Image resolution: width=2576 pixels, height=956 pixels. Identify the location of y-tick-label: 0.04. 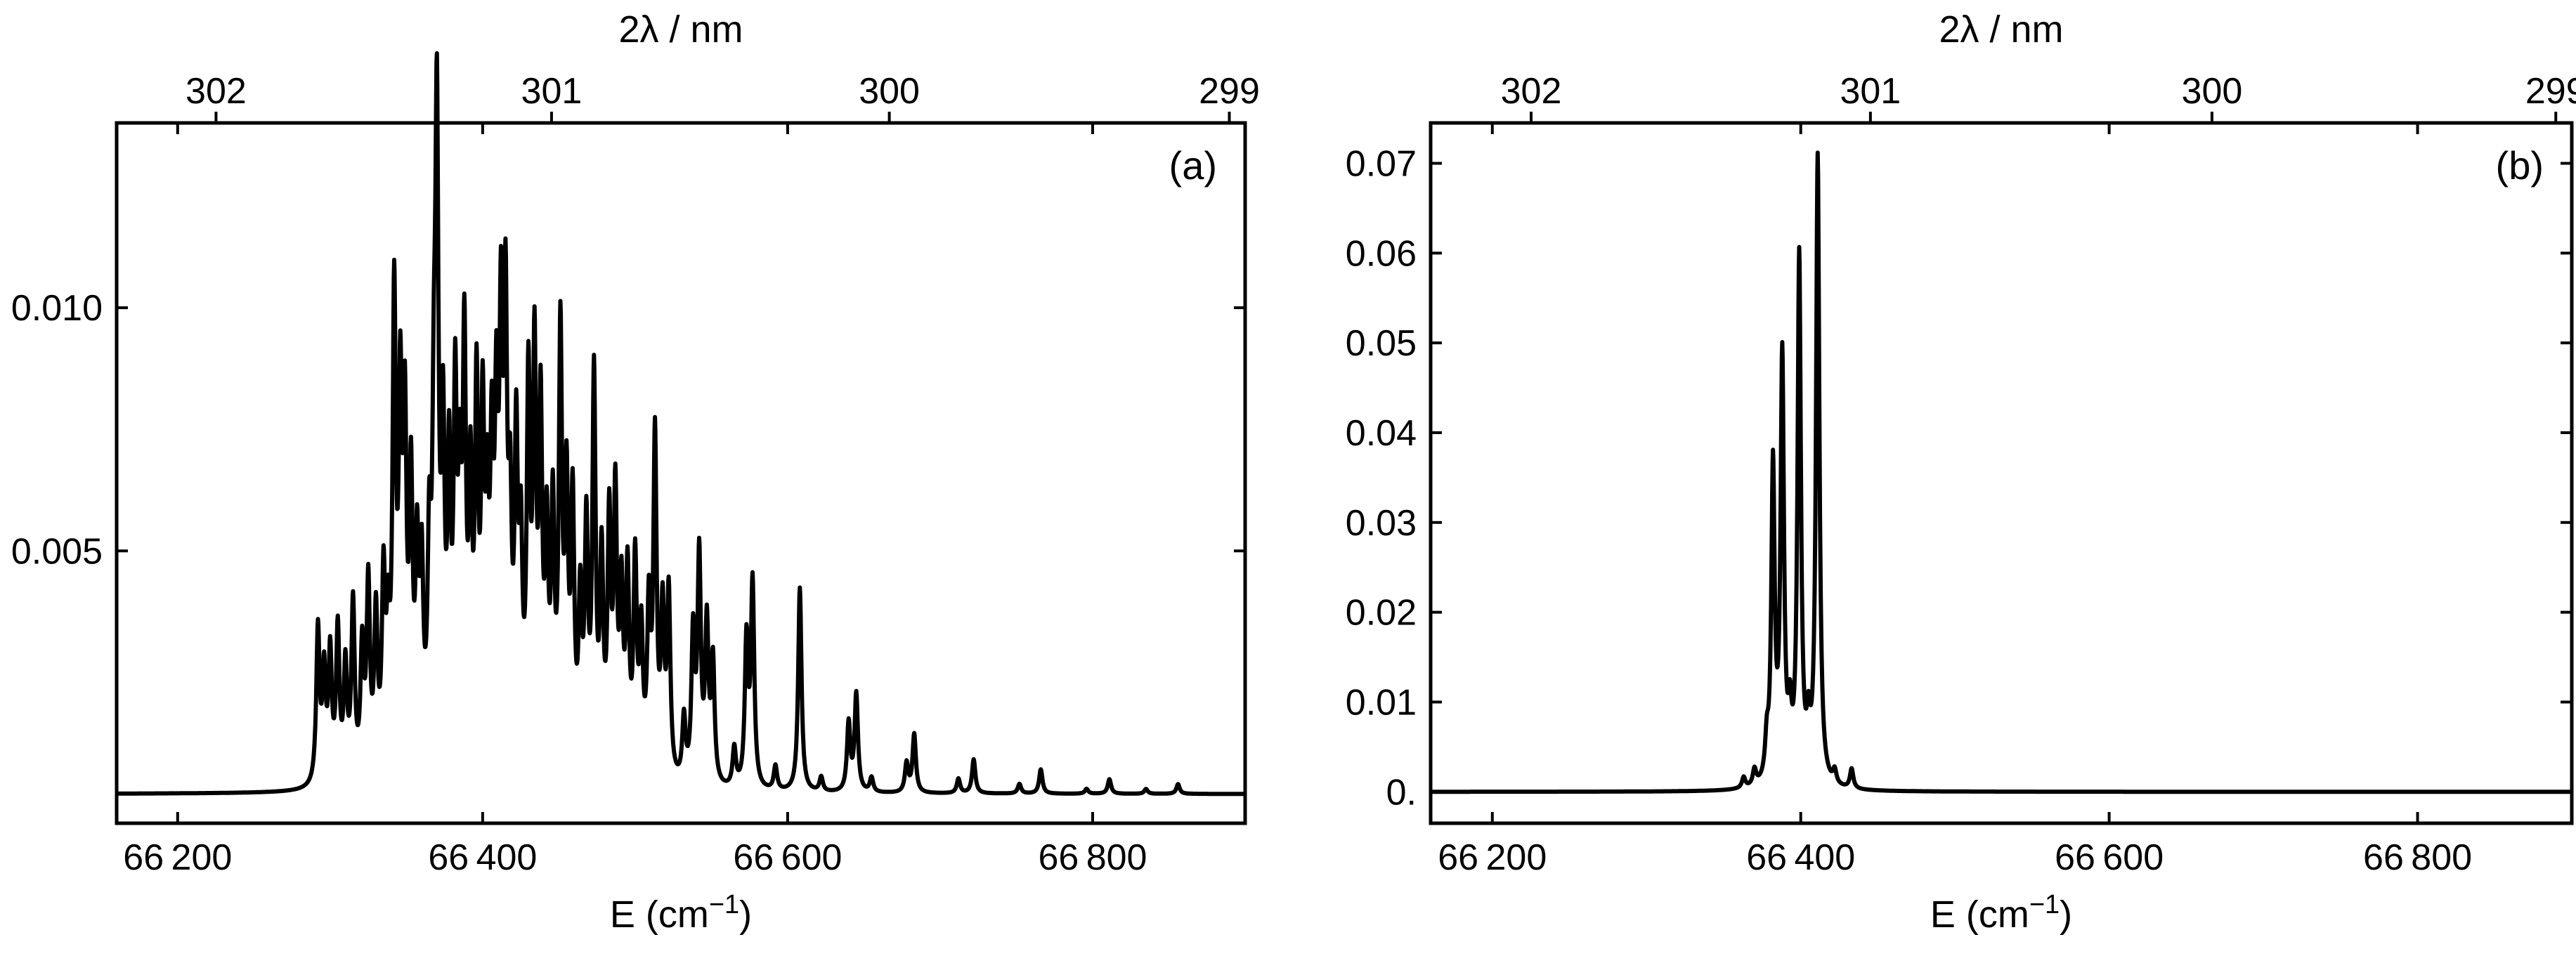
(1381, 433).